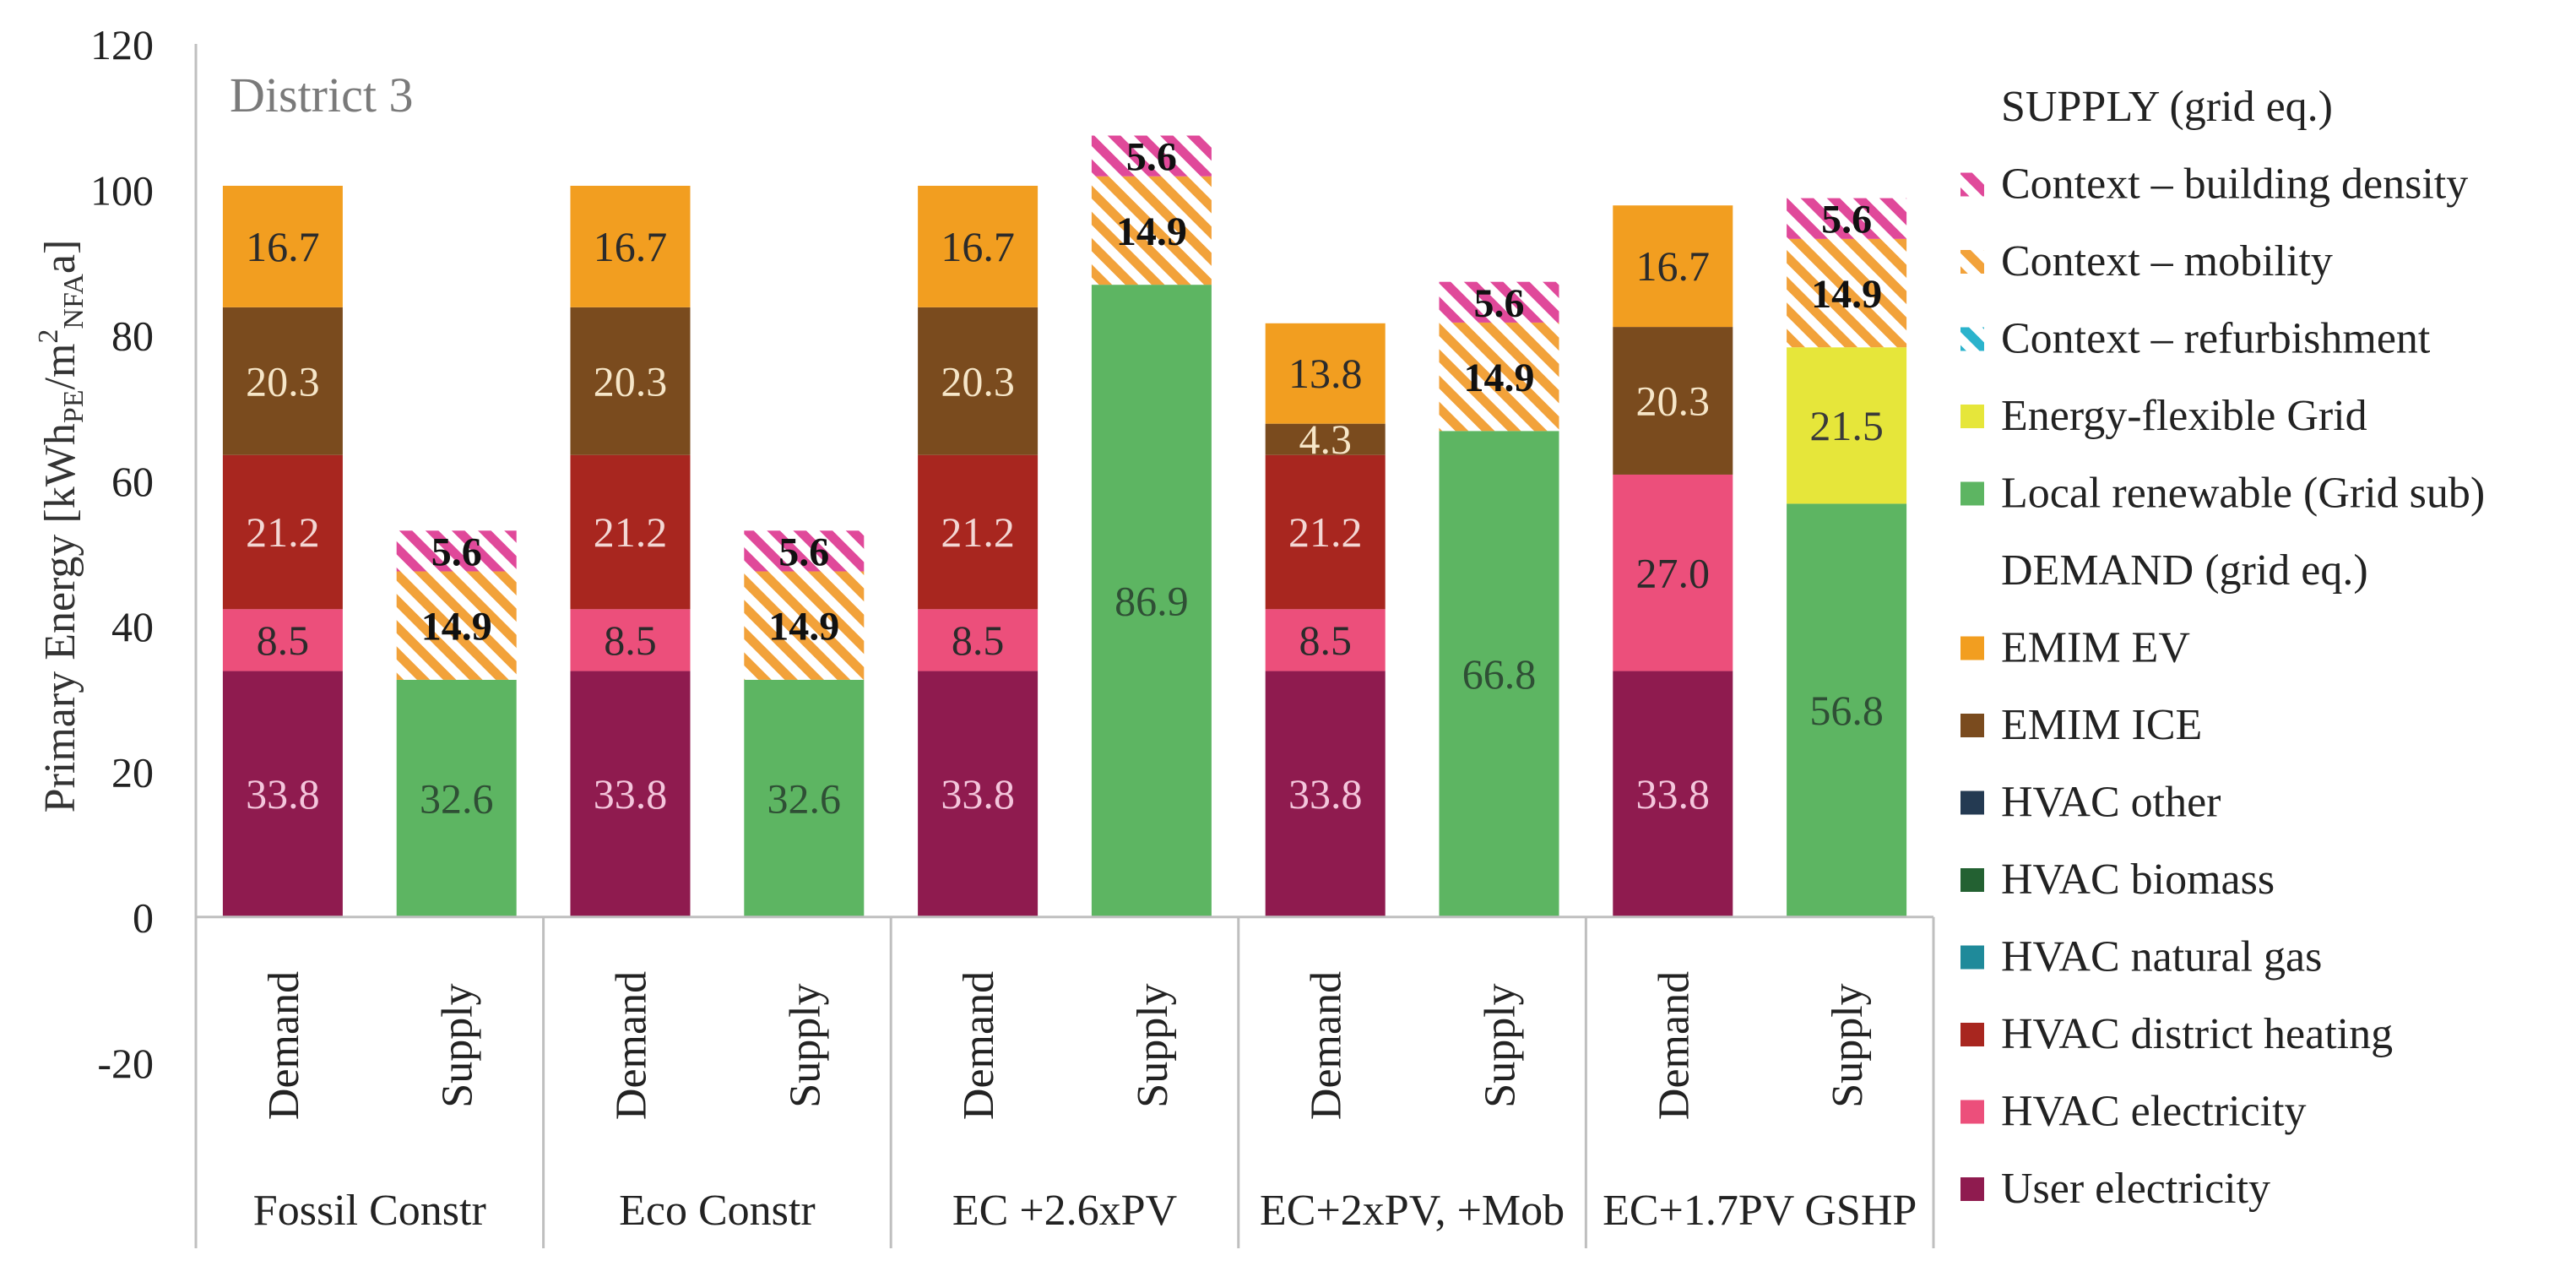 The height and width of the screenshot is (1266, 2576). I want to click on y-axis-title-part: /m, so click(60, 367).